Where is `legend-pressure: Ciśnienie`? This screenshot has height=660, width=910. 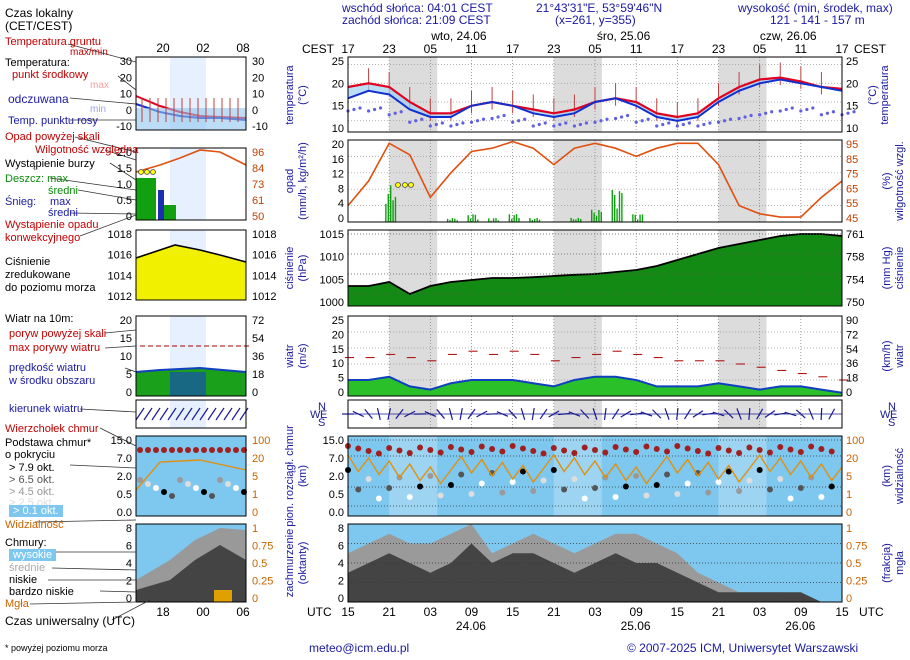
legend-pressure: Ciśnienie is located at coordinates (28, 262).